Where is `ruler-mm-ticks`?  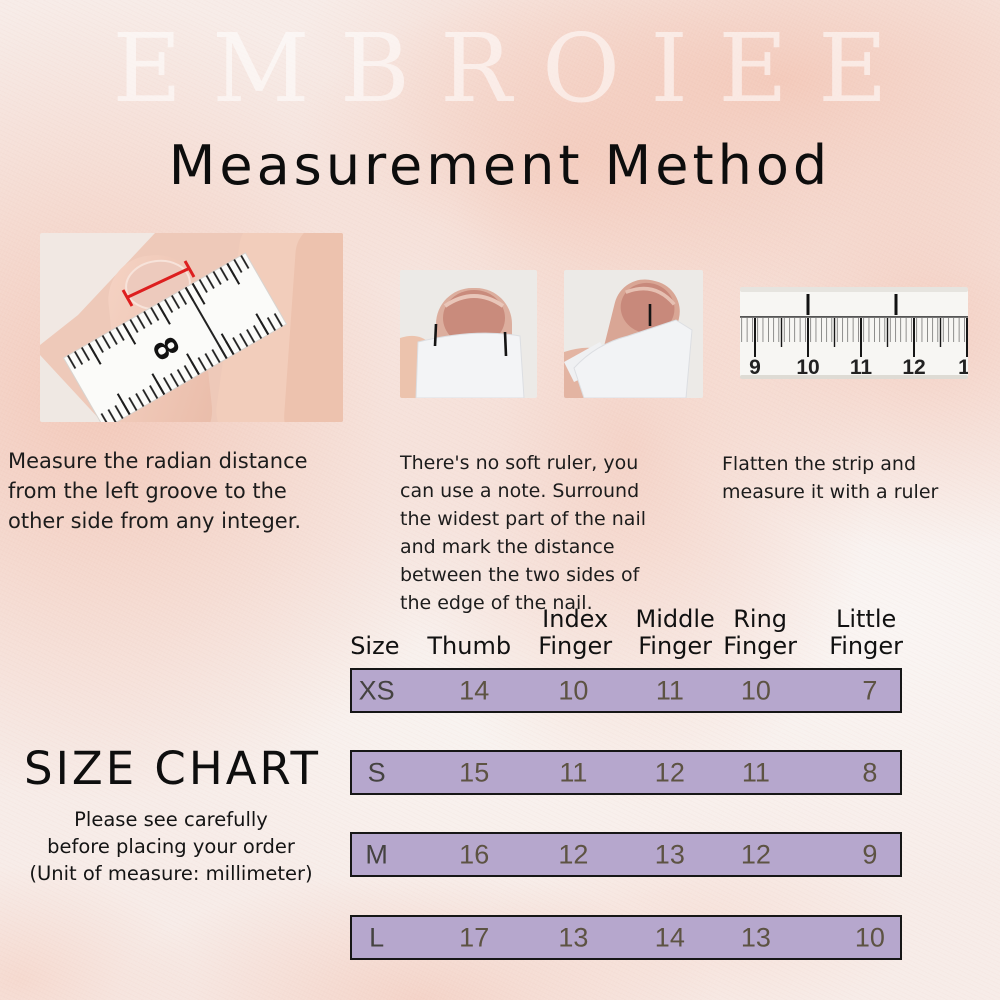 ruler-mm-ticks is located at coordinates (854, 330).